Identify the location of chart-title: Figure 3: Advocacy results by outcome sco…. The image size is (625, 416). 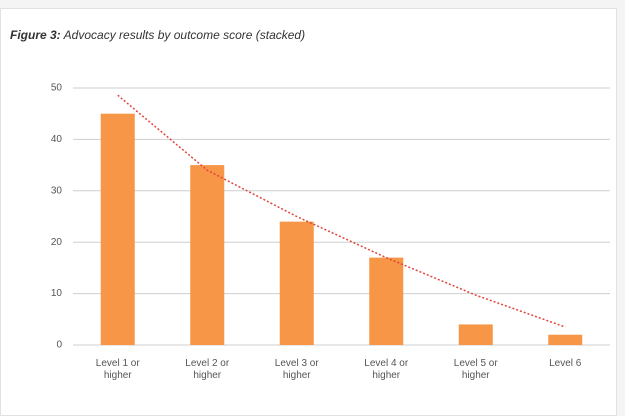
(157, 35).